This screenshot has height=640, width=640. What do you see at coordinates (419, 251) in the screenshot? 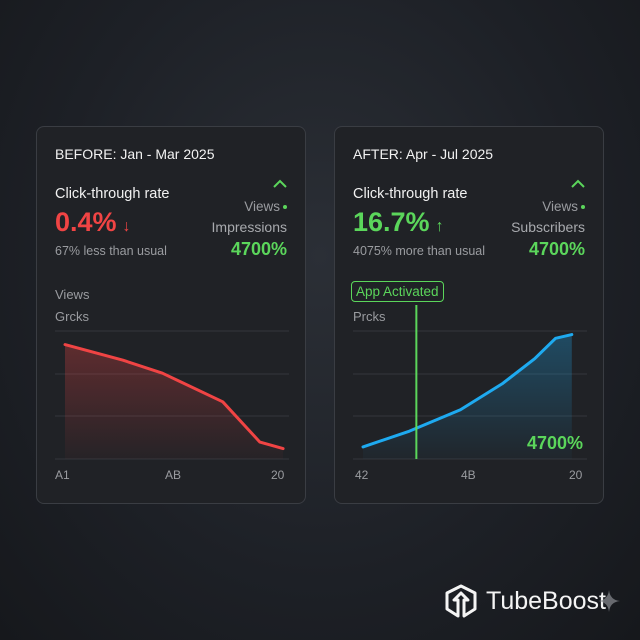
I see `metric-note: 4075% more than usual` at bounding box center [419, 251].